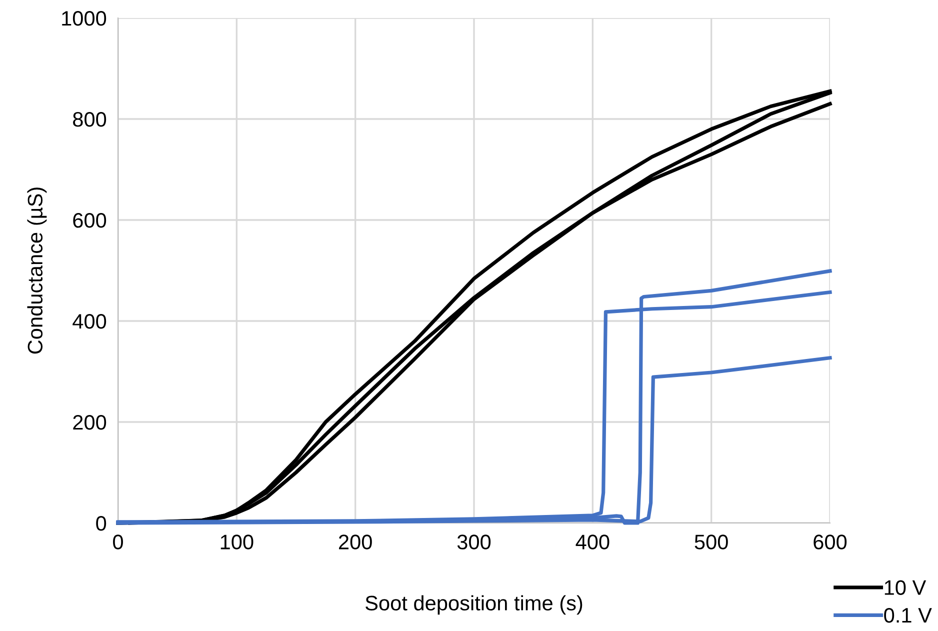 This screenshot has width=938, height=631. I want to click on y-tick-label: 600, so click(89, 220).